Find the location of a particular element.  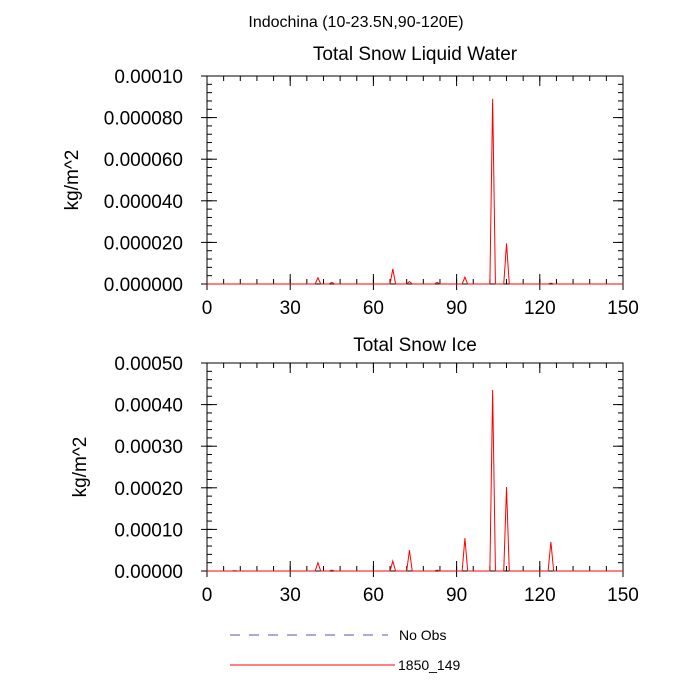

y-tick-label: 0.00030 is located at coordinates (148, 447).